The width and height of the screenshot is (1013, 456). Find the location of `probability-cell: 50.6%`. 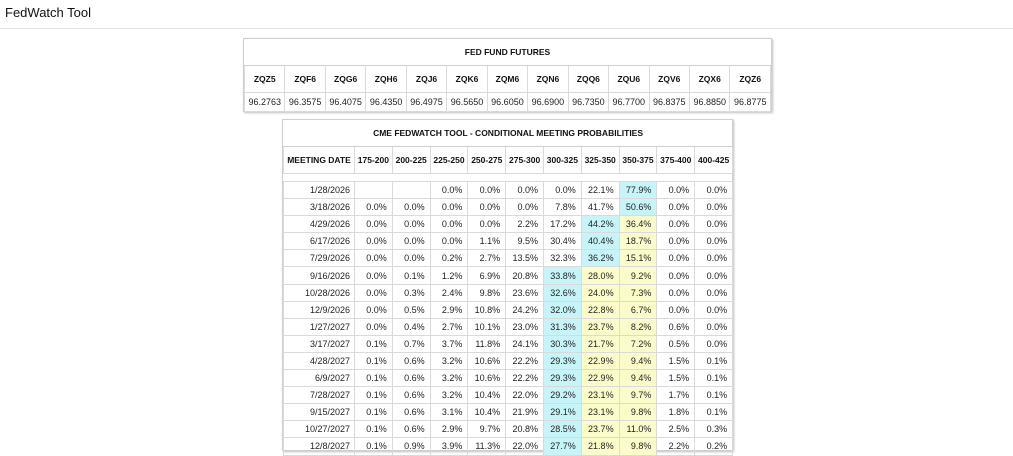

probability-cell: 50.6% is located at coordinates (638, 207).